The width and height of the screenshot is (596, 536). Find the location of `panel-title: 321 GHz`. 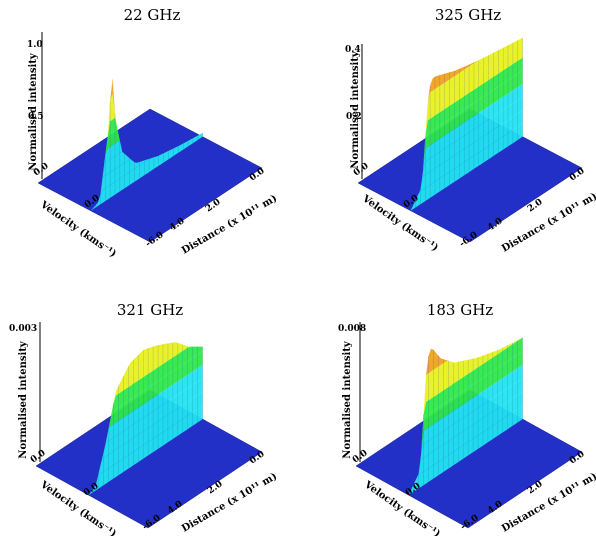

panel-title: 321 GHz is located at coordinates (150, 310).